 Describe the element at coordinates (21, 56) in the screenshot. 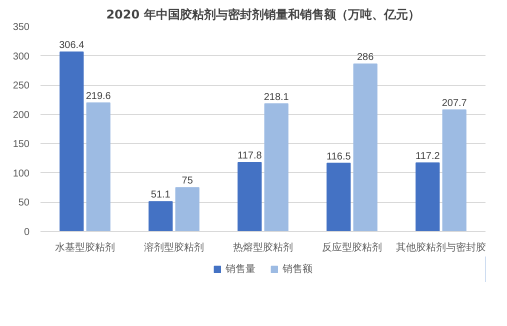

I see `y-tick-label: 300` at that location.